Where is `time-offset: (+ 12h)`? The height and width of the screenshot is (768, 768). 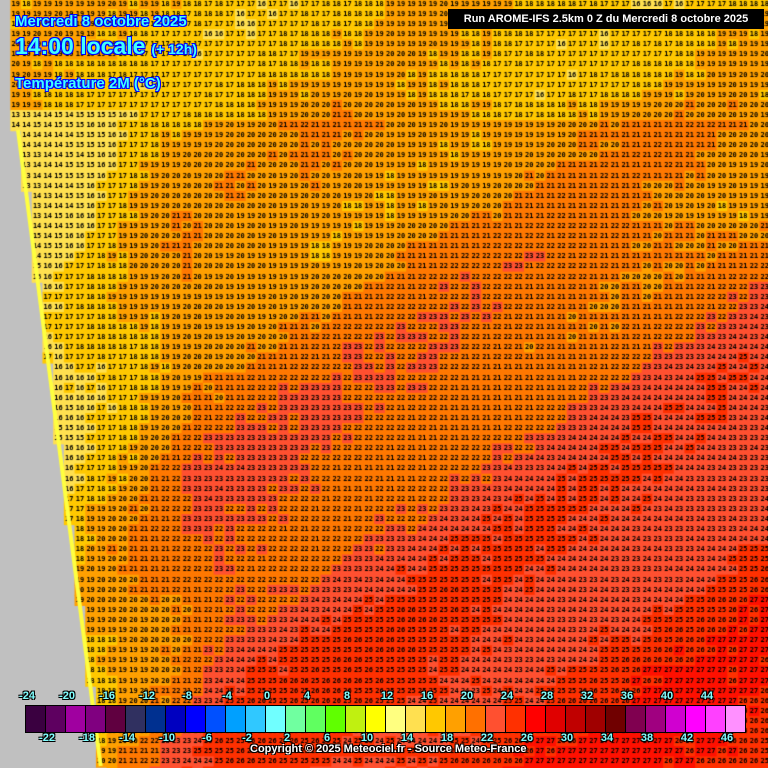 time-offset: (+ 12h) is located at coordinates (174, 49).